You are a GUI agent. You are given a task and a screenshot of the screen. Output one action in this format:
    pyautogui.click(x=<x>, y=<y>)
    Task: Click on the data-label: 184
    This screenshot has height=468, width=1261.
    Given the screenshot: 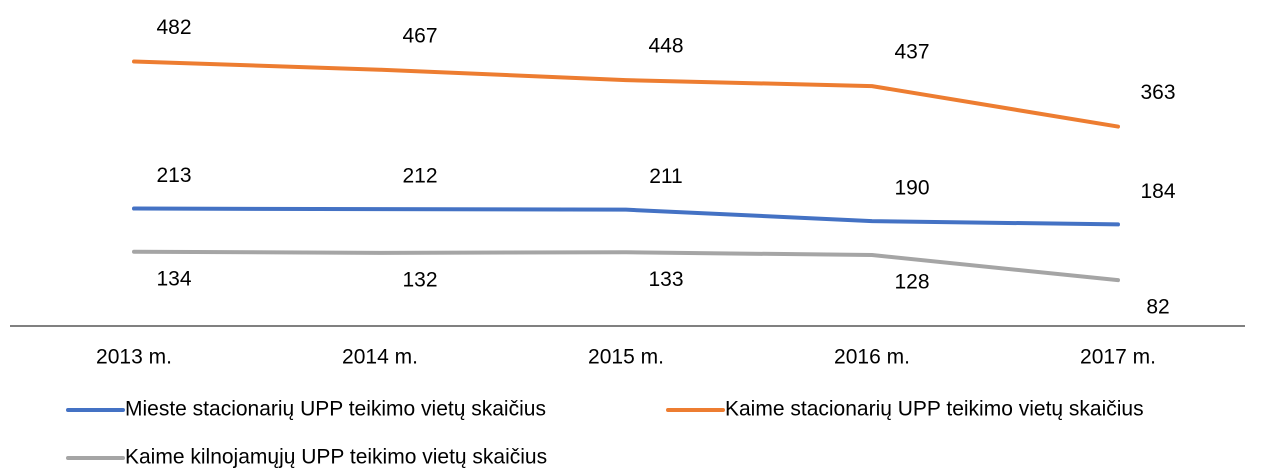 What is the action you would take?
    pyautogui.click(x=1157, y=191)
    